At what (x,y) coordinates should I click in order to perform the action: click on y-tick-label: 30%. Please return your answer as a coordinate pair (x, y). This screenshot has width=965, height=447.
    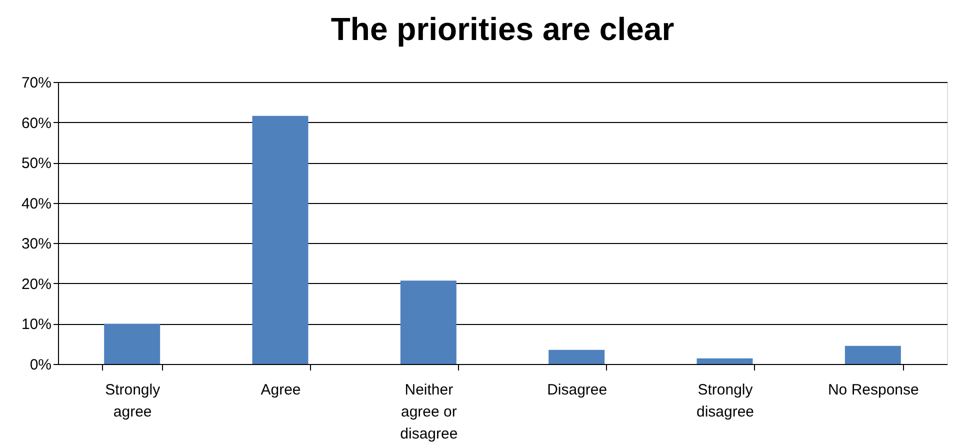
    Looking at the image, I should click on (36, 244).